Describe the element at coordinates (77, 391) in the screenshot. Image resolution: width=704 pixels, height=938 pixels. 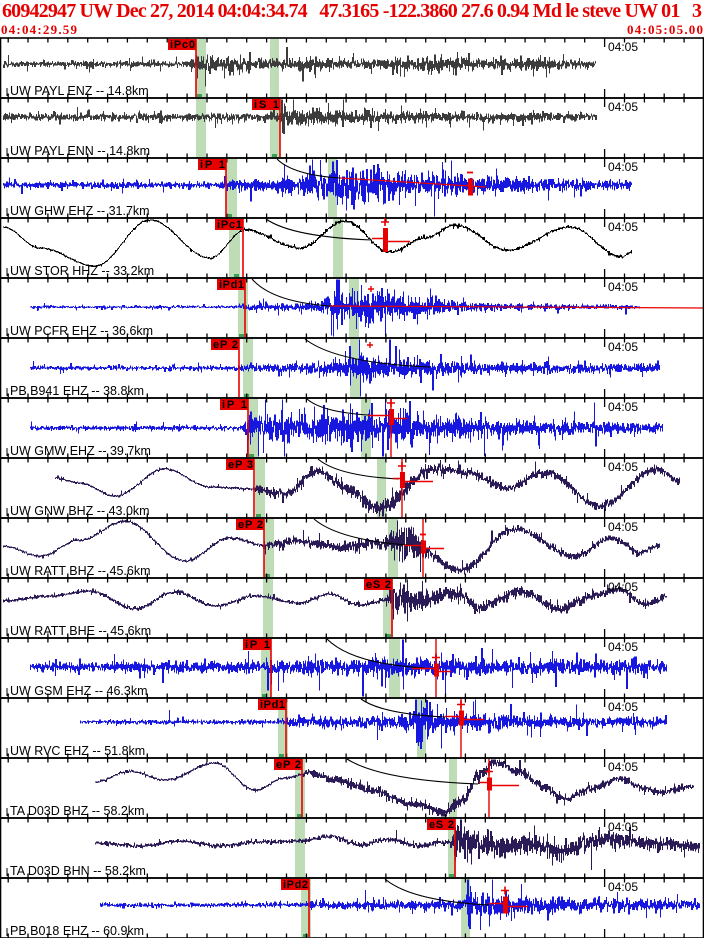
I see `svg-text: PB B941 EHZ -- 38.8km` at that location.